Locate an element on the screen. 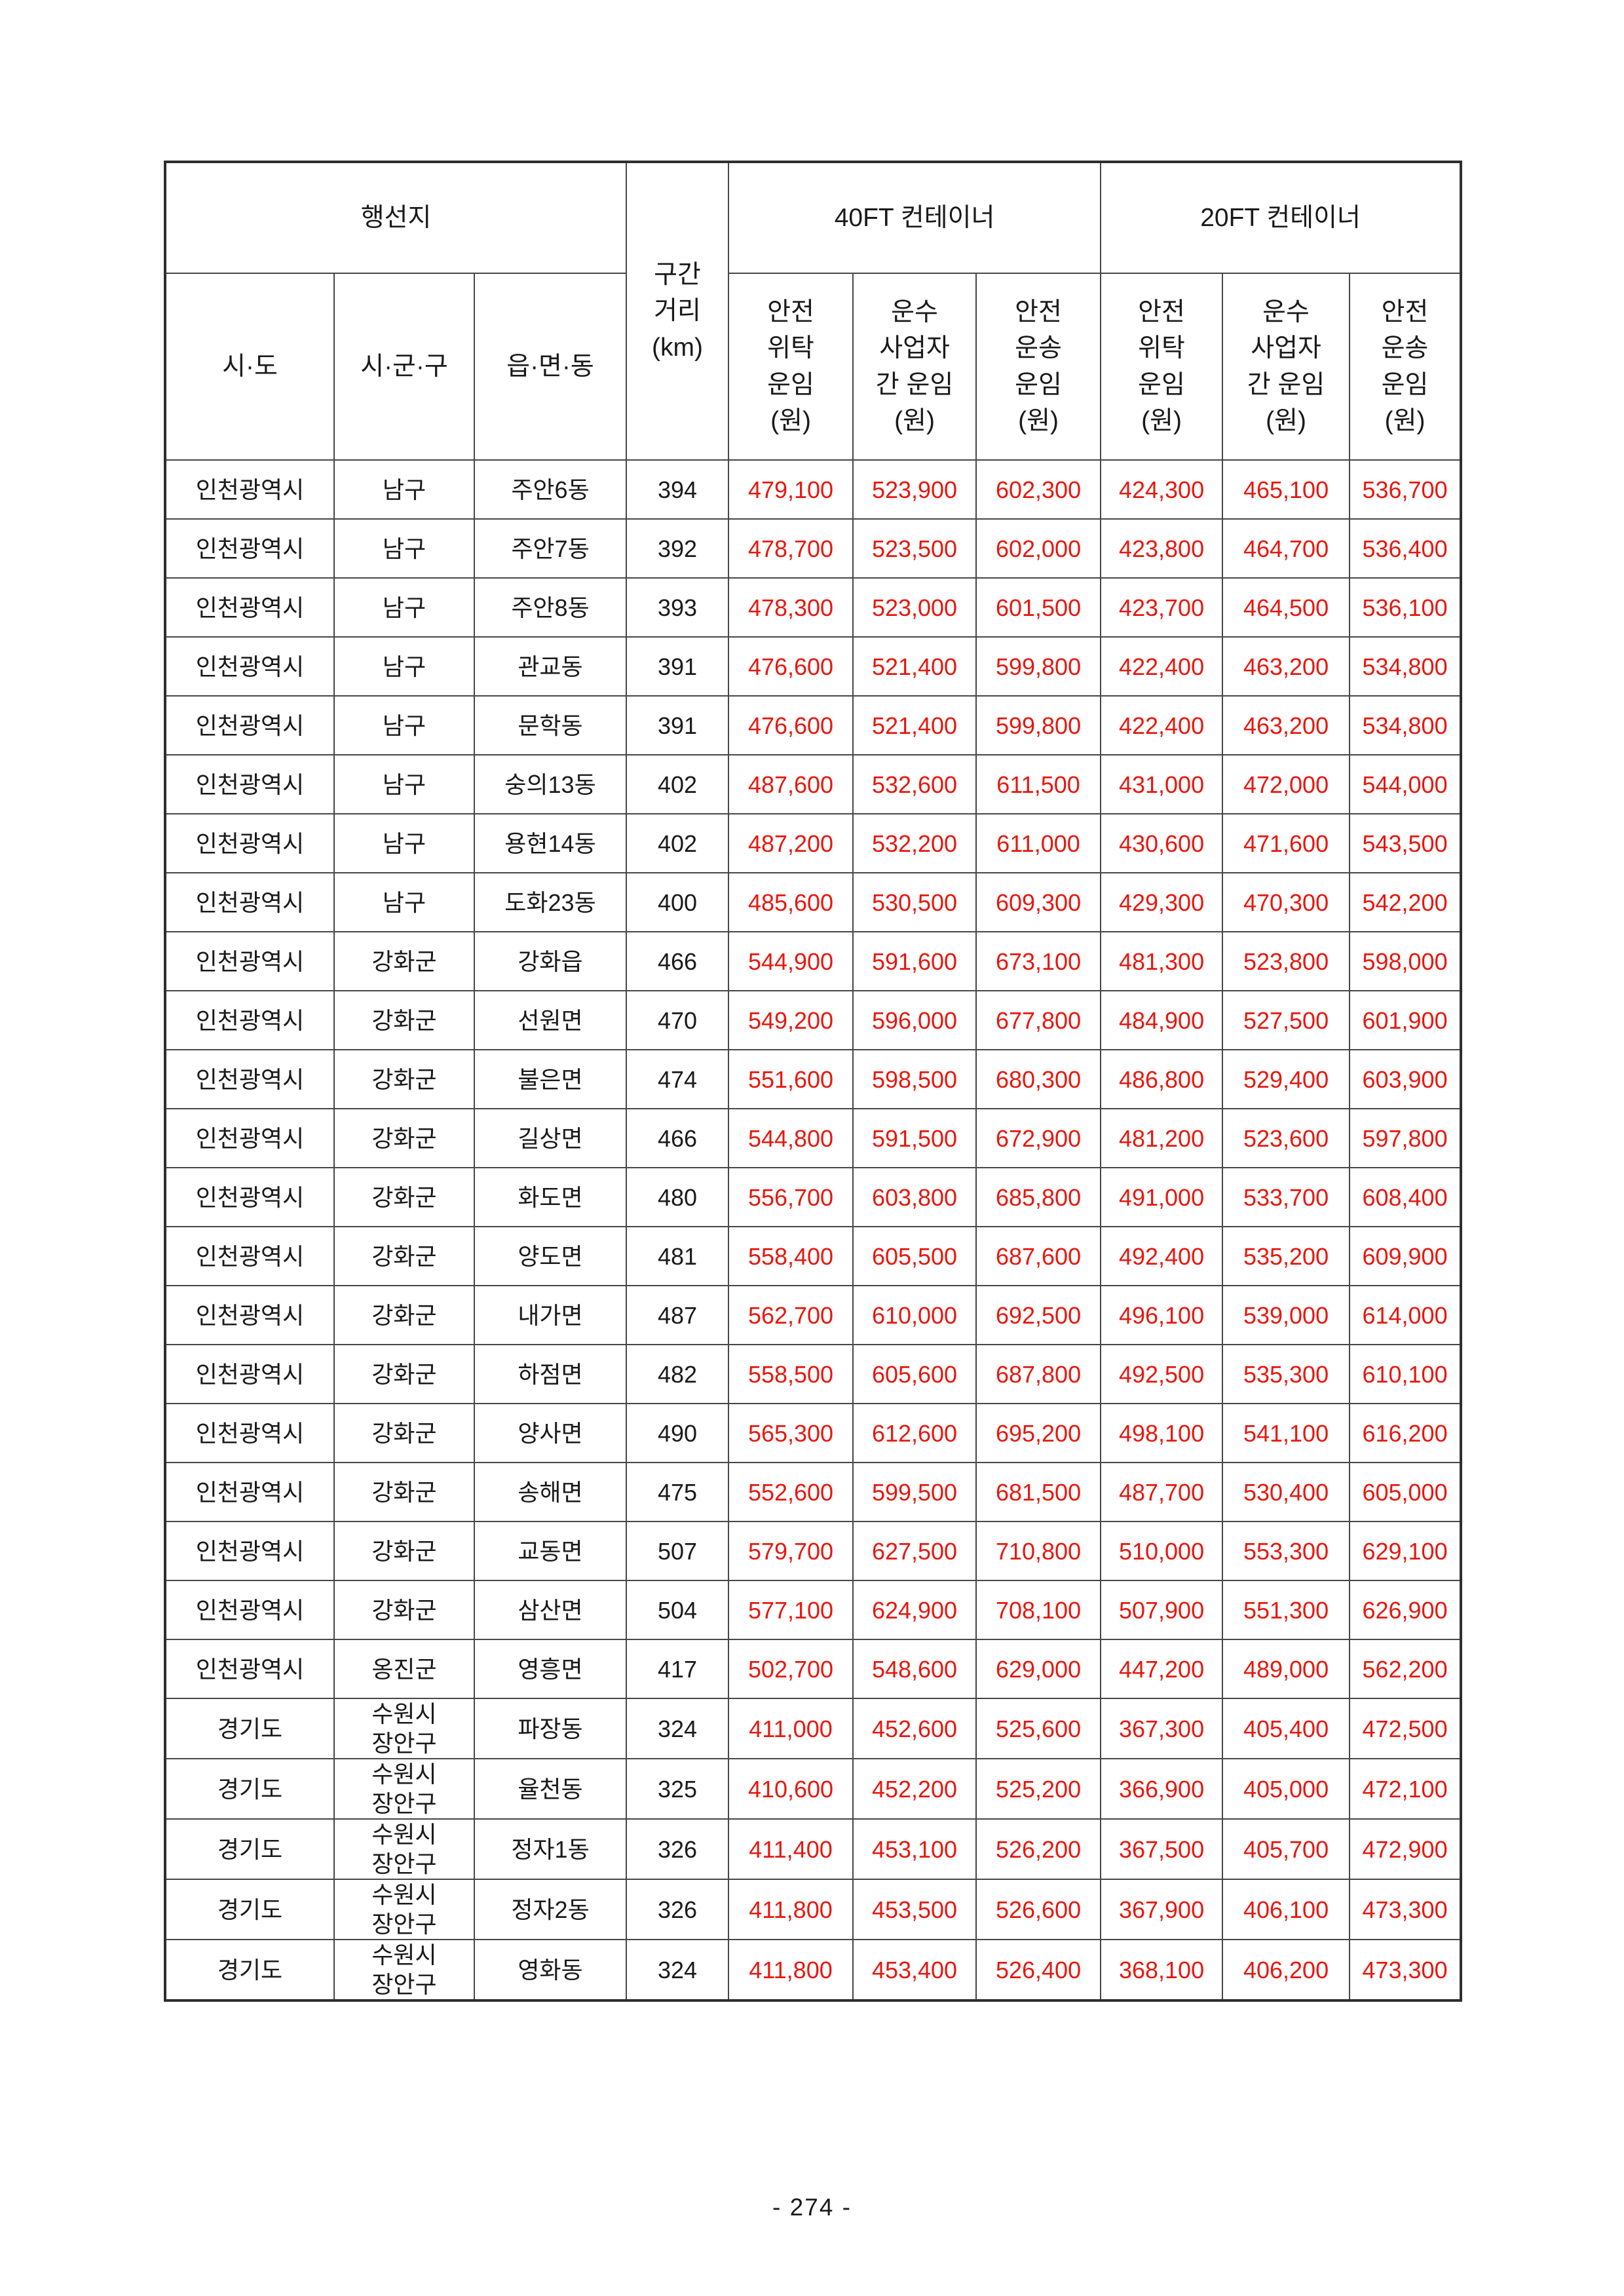 The image size is (1624, 2296). fare-cell: 523,900 is located at coordinates (914, 489).